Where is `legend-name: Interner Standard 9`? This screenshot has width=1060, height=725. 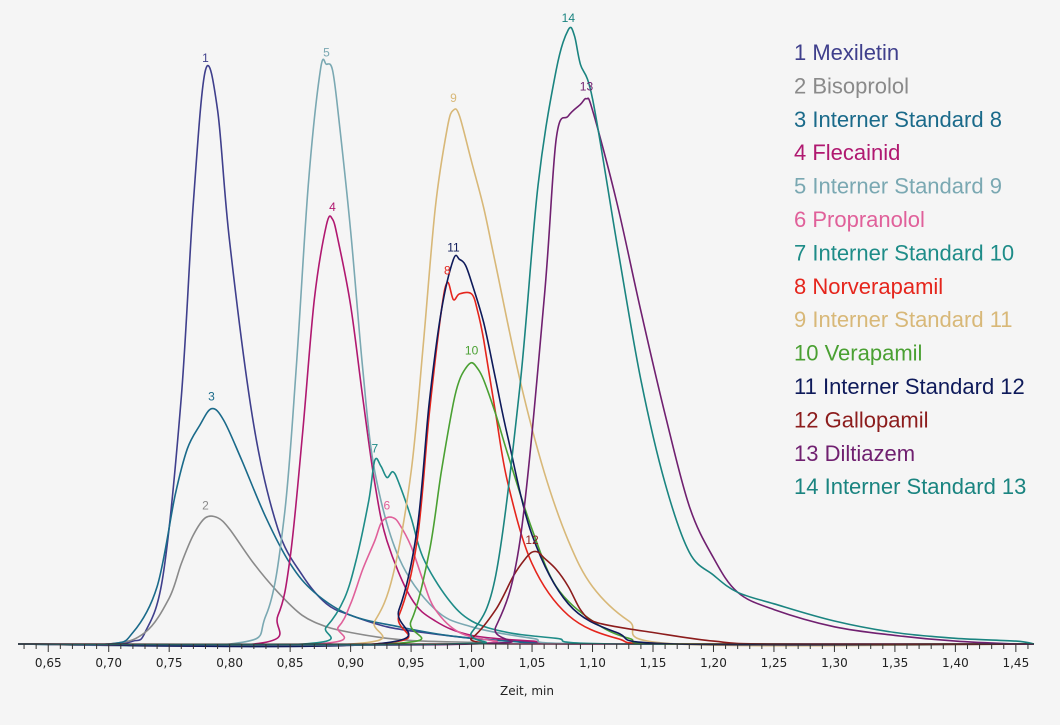
legend-name: Interner Standard 9 is located at coordinates (907, 186).